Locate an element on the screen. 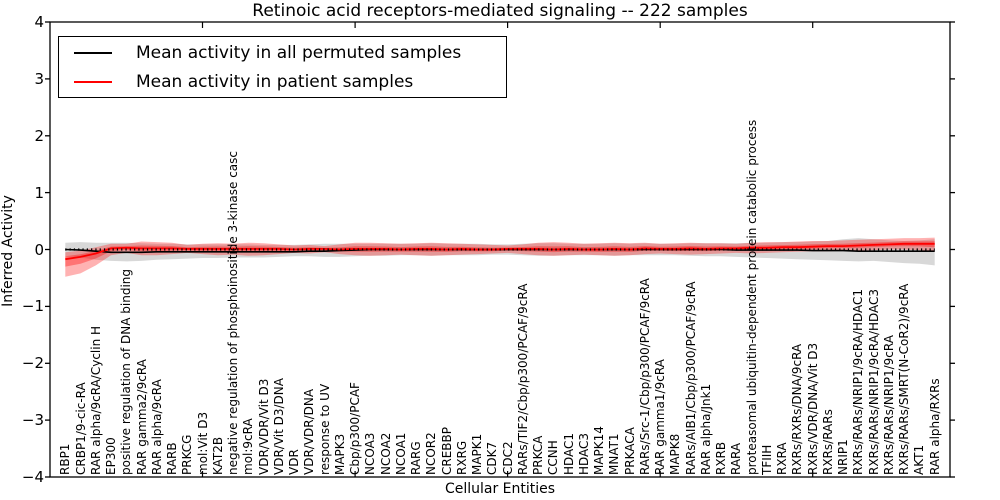 Image resolution: width=1000 pixels, height=500 pixels. x-tick-label: RXRs/VDR/DNA/Vit D3 is located at coordinates (812, 408).